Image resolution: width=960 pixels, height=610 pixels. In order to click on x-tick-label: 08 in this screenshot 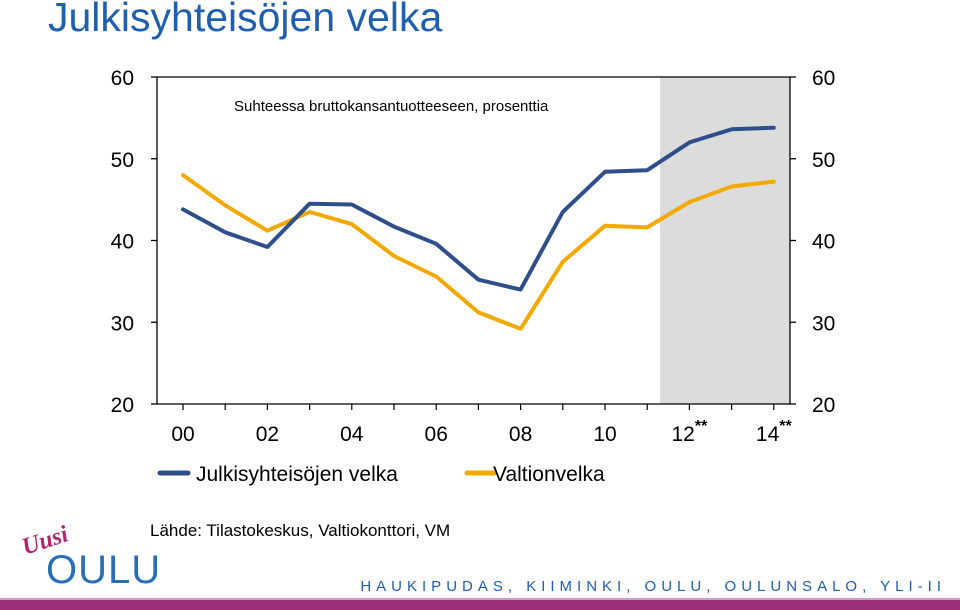, I will do `click(520, 434)`.